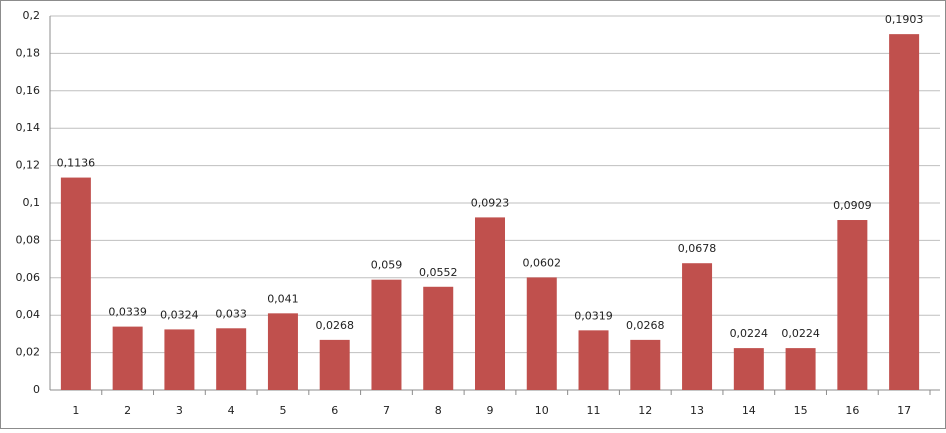 The height and width of the screenshot is (433, 946). What do you see at coordinates (231, 410) in the screenshot?
I see `x-tick-label: 4` at bounding box center [231, 410].